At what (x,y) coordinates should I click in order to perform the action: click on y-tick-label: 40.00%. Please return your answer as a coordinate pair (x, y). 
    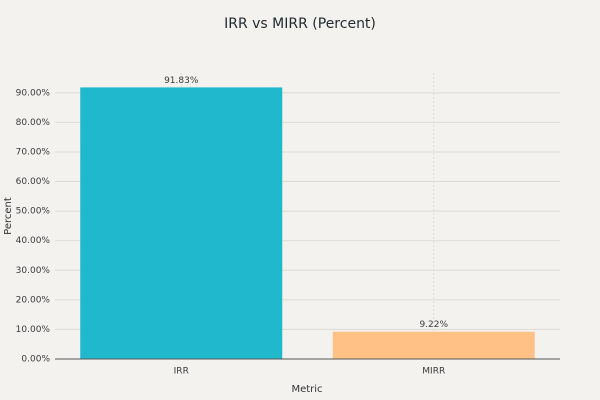
    Looking at the image, I should click on (33, 241).